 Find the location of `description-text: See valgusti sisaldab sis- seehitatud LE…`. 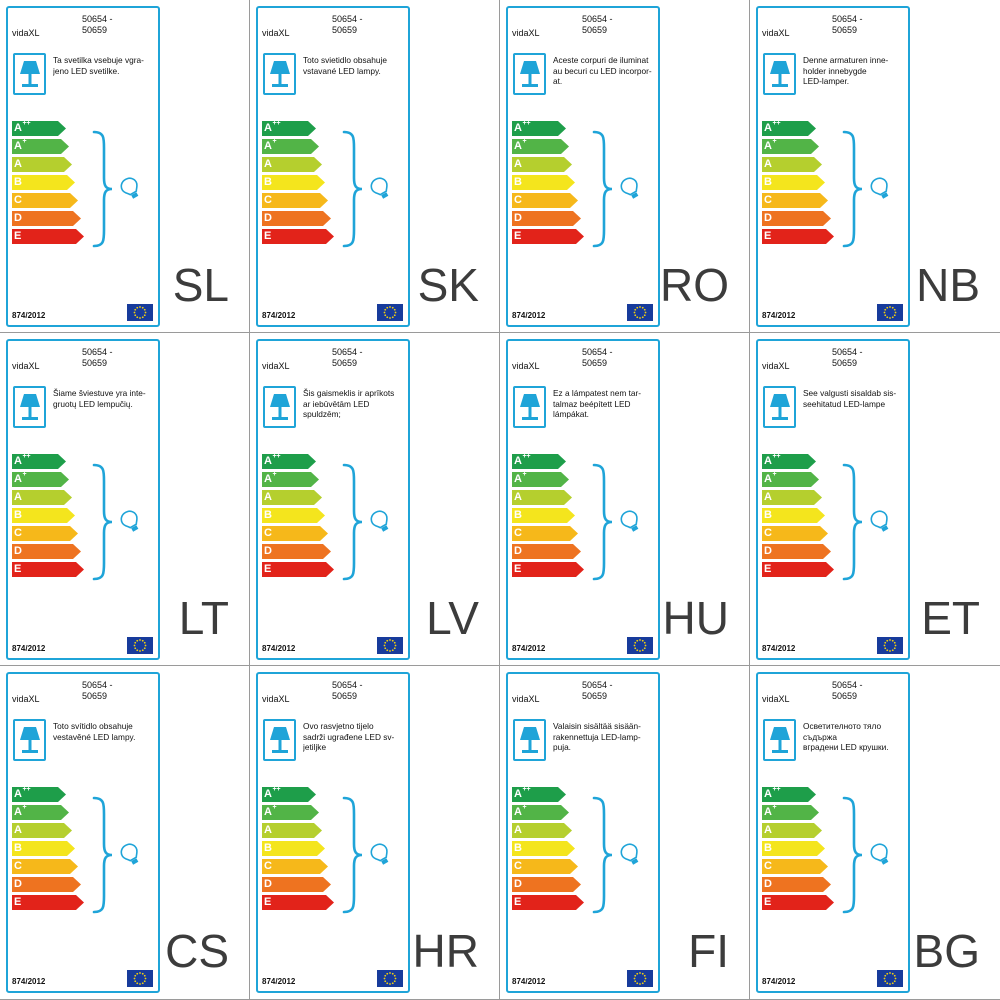

description-text: See valgusti sisaldab sis- seehitatud LE… is located at coordinates (850, 398).